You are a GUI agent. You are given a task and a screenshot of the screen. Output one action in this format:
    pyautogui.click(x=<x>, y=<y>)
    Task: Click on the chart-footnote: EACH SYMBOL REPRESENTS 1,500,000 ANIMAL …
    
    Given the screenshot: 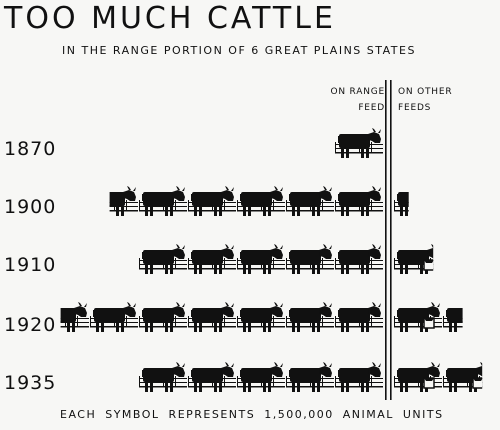 What is the action you would take?
    pyautogui.click(x=252, y=414)
    